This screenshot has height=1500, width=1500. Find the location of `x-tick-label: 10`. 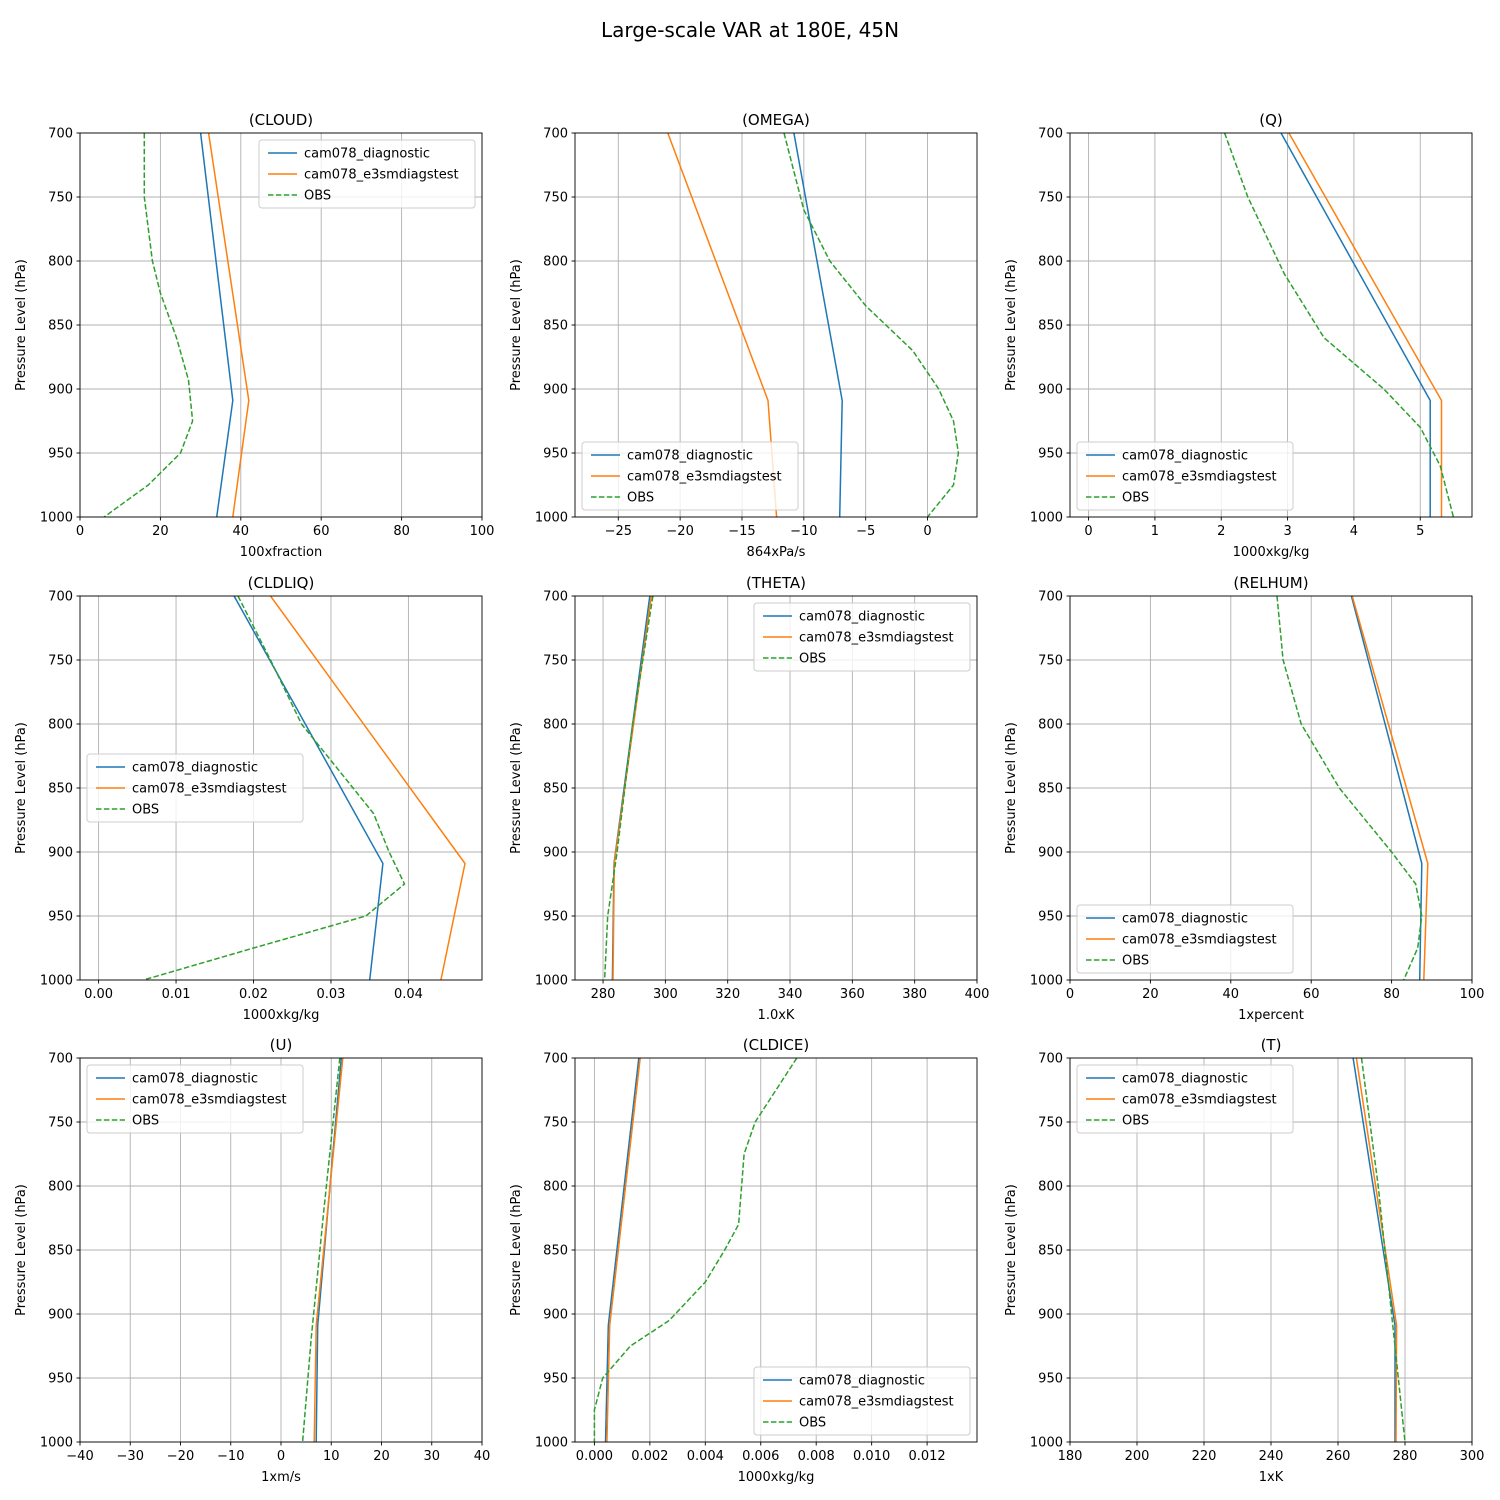

x-tick-label: 10 is located at coordinates (331, 1456).